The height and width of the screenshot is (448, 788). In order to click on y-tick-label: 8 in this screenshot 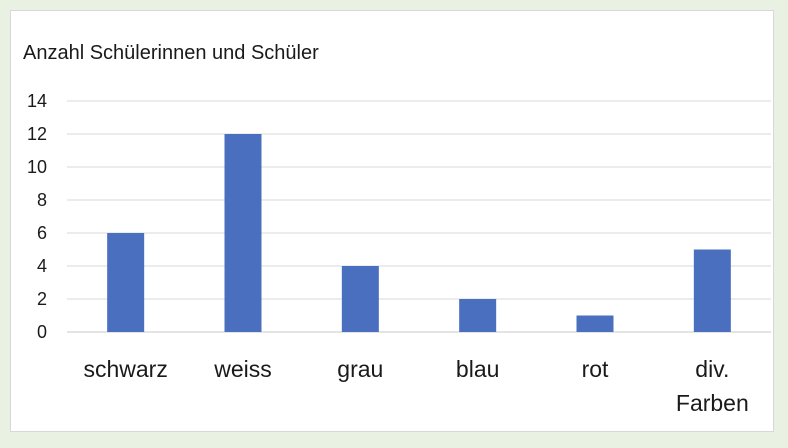, I will do `click(42, 200)`.